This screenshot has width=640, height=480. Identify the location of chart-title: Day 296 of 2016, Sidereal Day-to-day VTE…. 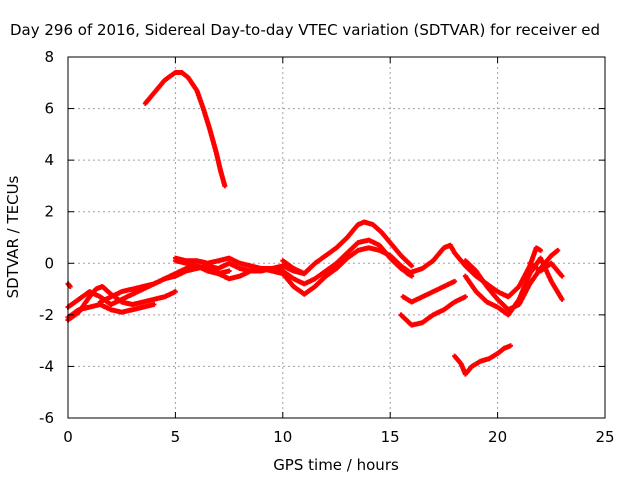
(305, 30).